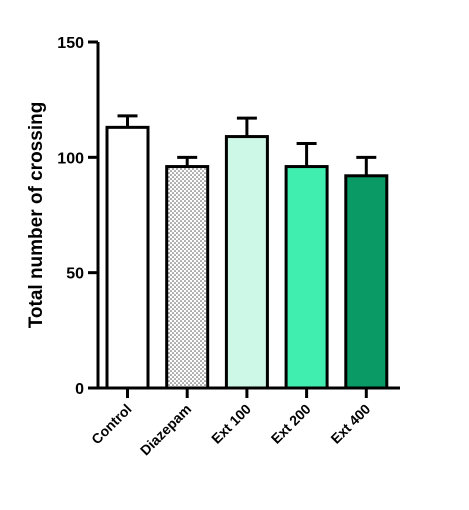  What do you see at coordinates (36, 215) in the screenshot?
I see `y-axis-label: Total number of crossing` at bounding box center [36, 215].